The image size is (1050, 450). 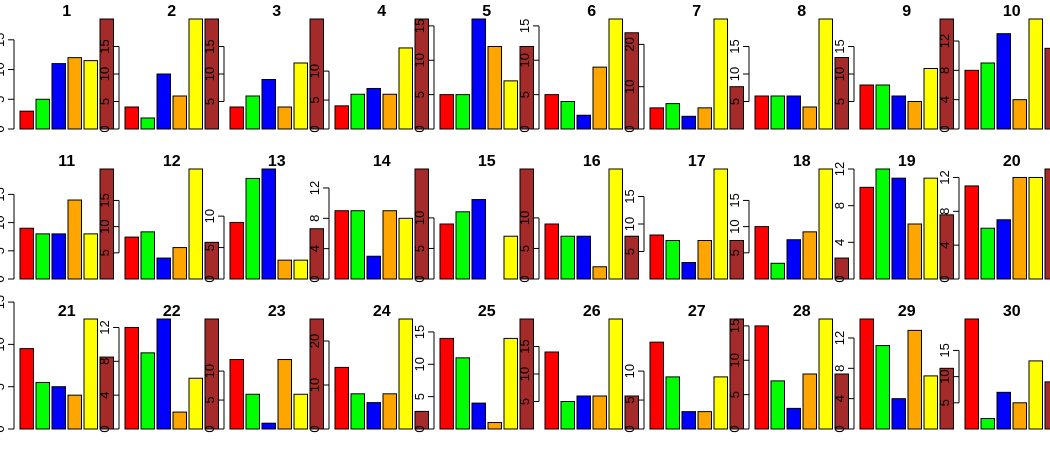 I want to click on panel-30: 5 10 15 30, so click(x=993, y=366).